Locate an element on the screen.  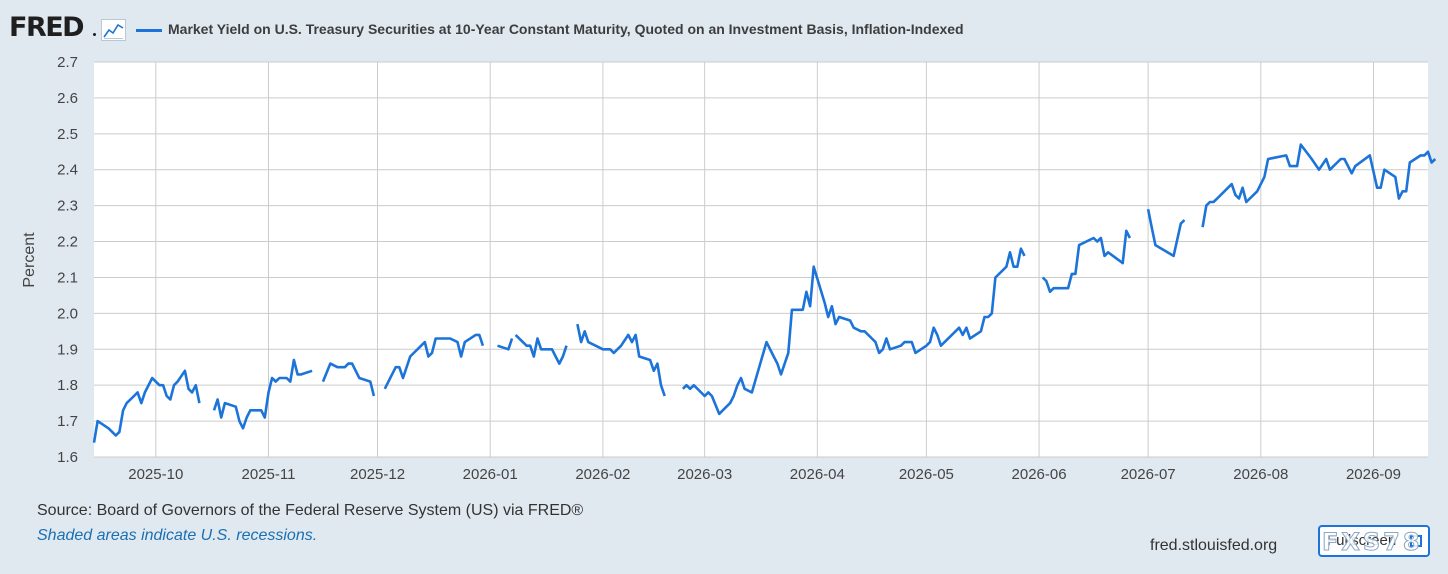
x-tick-label: 2026-07 is located at coordinates (1148, 474).